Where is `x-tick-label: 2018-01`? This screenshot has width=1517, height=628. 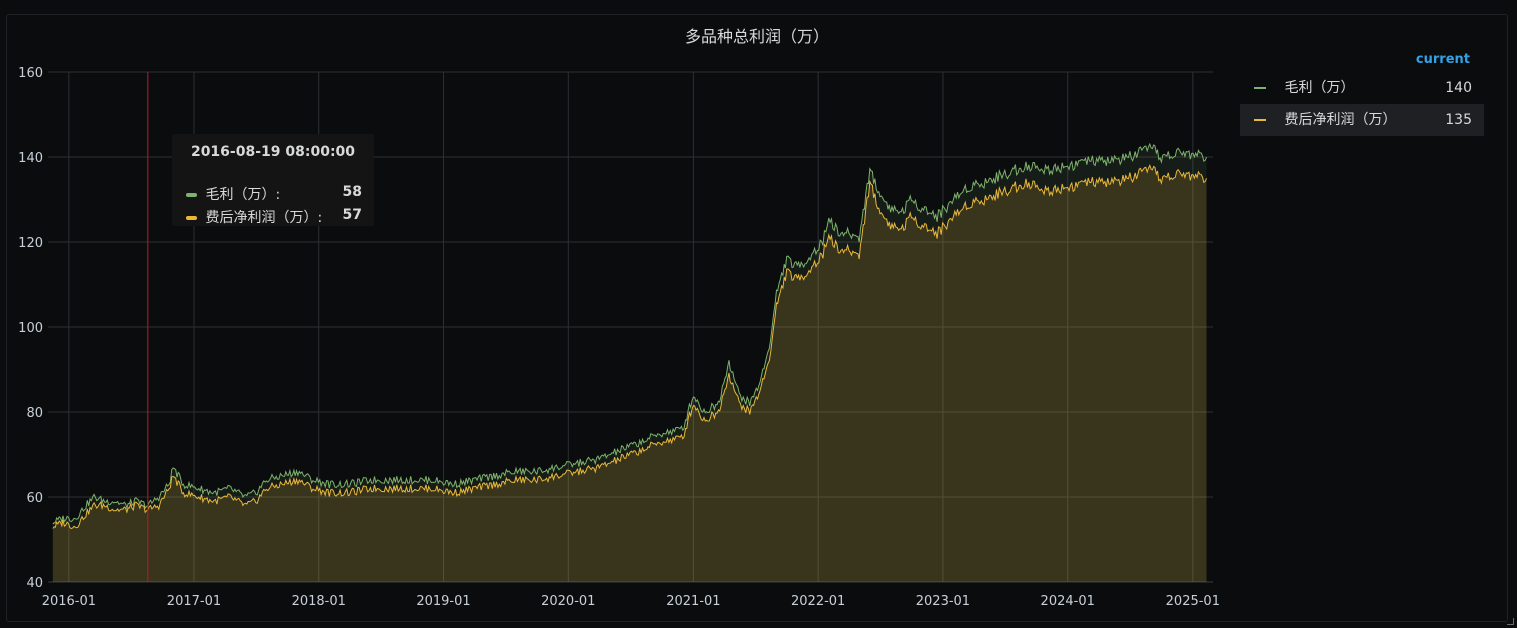 x-tick-label: 2018-01 is located at coordinates (319, 601).